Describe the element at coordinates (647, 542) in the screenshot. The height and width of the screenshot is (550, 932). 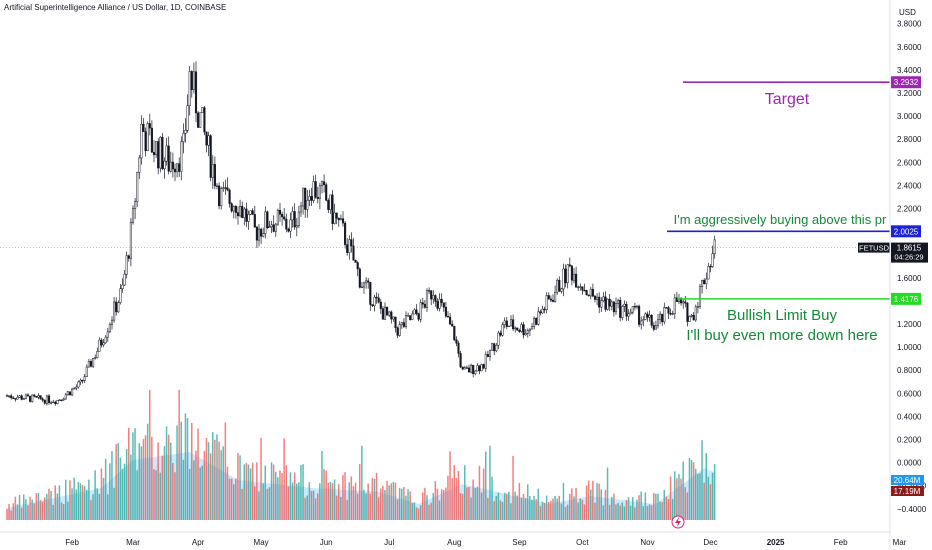
I see `time-tick-label: Nov` at that location.